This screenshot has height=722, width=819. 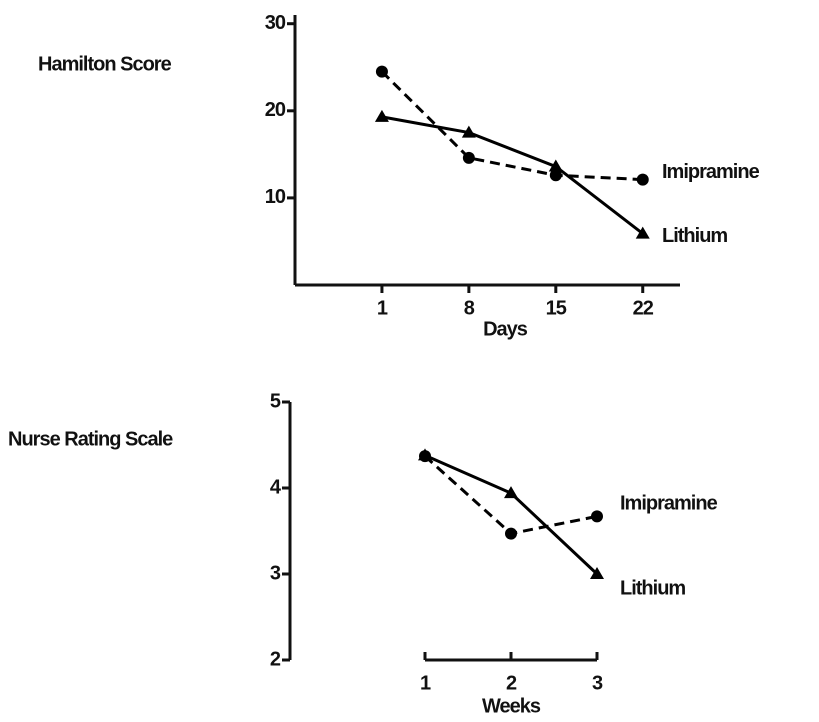 What do you see at coordinates (275, 659) in the screenshot?
I see `y-tick-label: 2` at bounding box center [275, 659].